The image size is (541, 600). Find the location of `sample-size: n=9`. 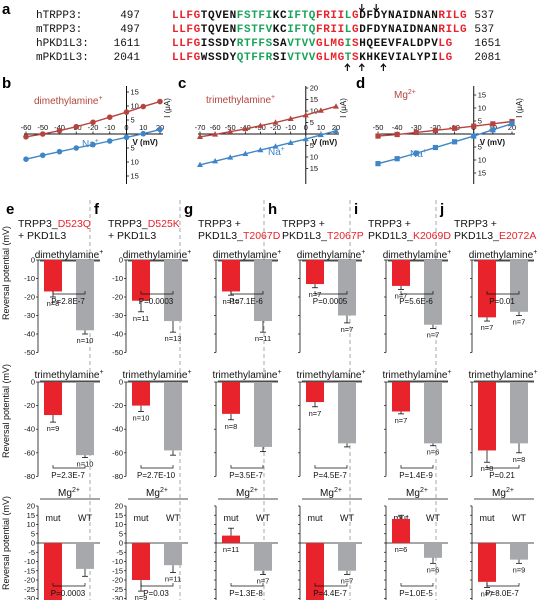

sample-size: n=9 is located at coordinates (519, 569).